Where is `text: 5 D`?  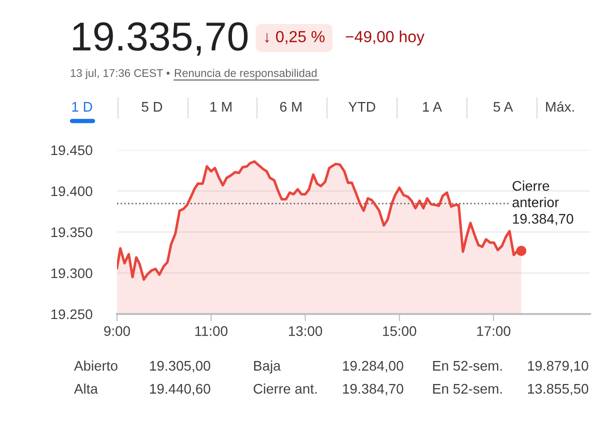 text: 5 D is located at coordinates (152, 107).